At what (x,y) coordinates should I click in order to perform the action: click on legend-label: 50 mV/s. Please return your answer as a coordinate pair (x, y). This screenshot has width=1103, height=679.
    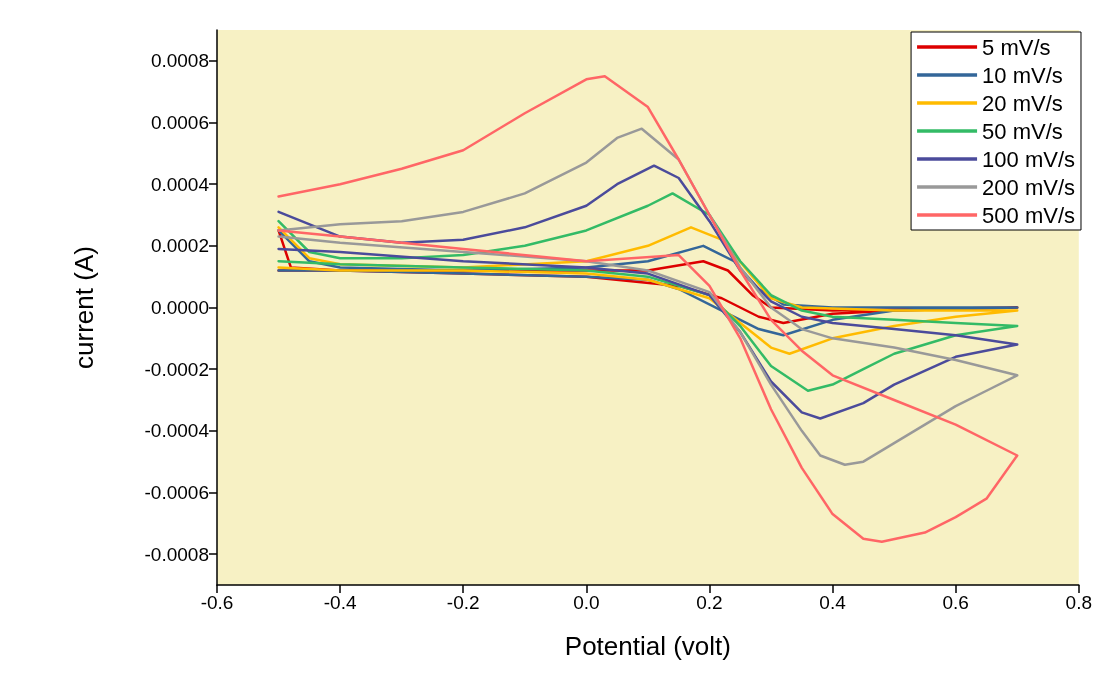
    Looking at the image, I should click on (1022, 131).